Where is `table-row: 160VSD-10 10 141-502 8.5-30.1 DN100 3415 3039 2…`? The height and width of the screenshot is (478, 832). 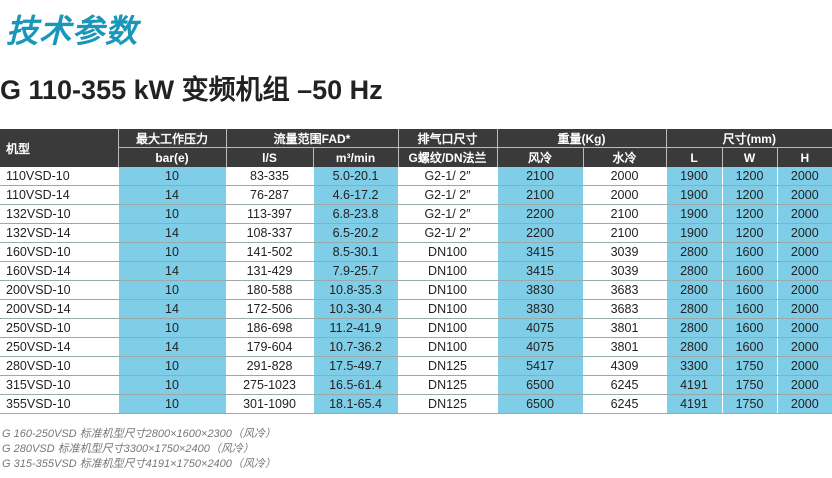
table-row: 160VSD-10 10 141-502 8.5-30.1 DN100 3415 3039 2… is located at coordinates (416, 252).